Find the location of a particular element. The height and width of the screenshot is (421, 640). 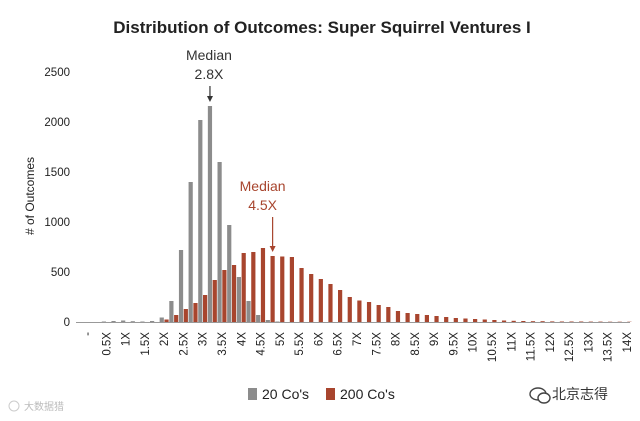

legend: 20 Co's 200 Co's is located at coordinates (321, 394).